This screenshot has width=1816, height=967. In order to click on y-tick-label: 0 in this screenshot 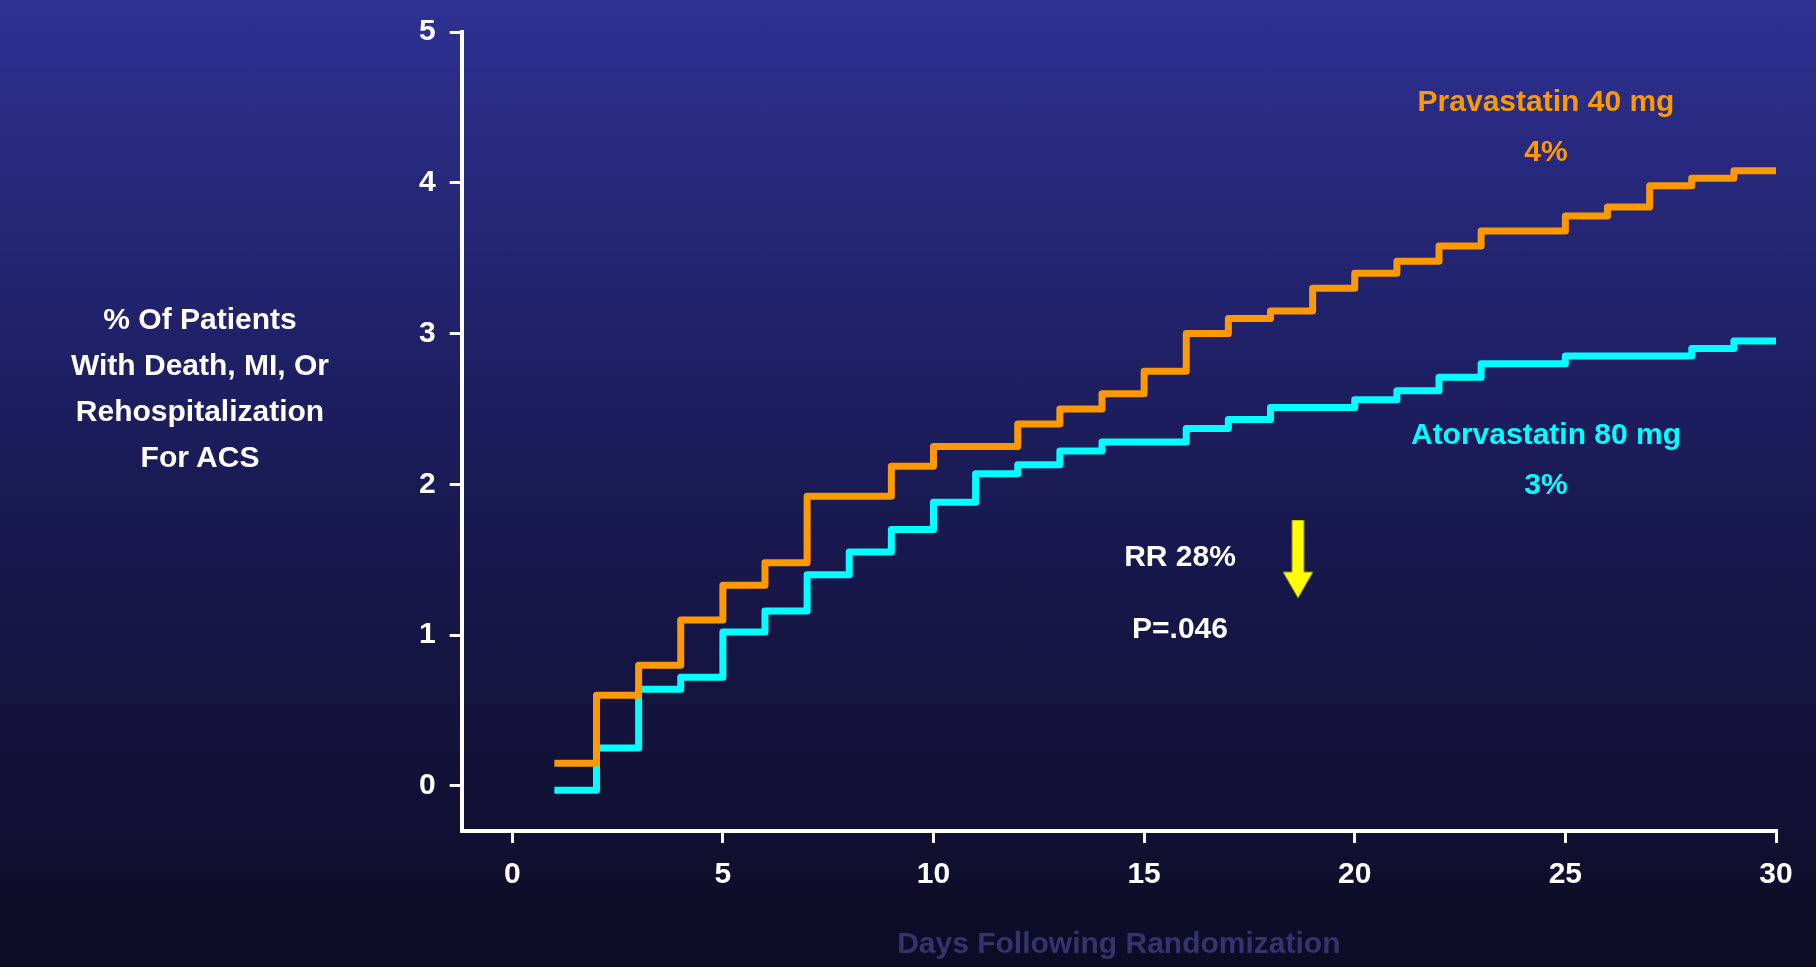, I will do `click(427, 784)`.